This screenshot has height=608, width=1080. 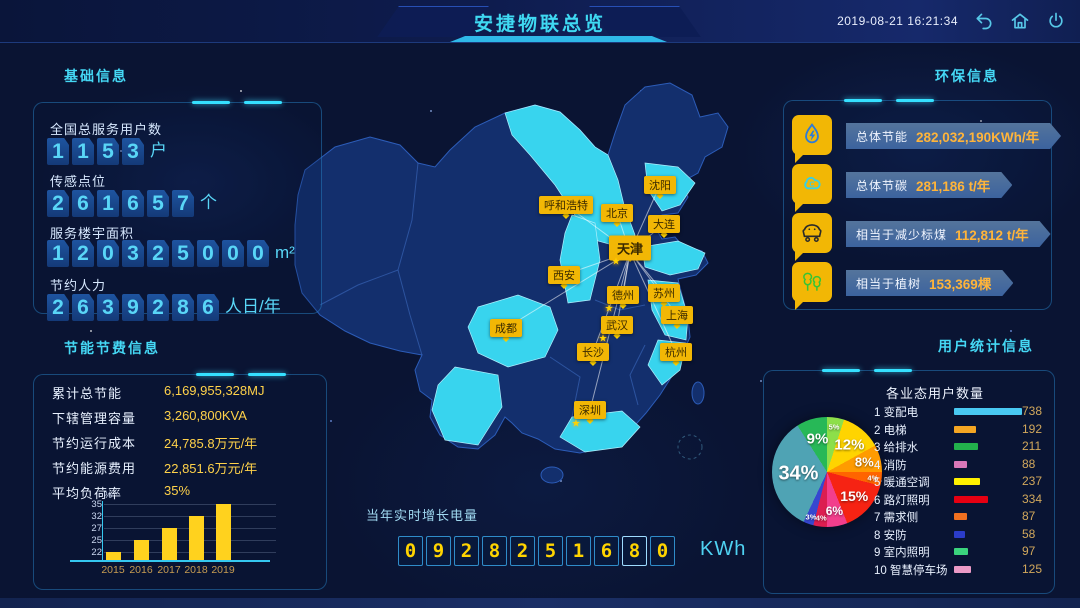 What do you see at coordinates (211, 443) in the screenshot?
I see `energy-row-value: 24,785.8万元/年` at bounding box center [211, 443].